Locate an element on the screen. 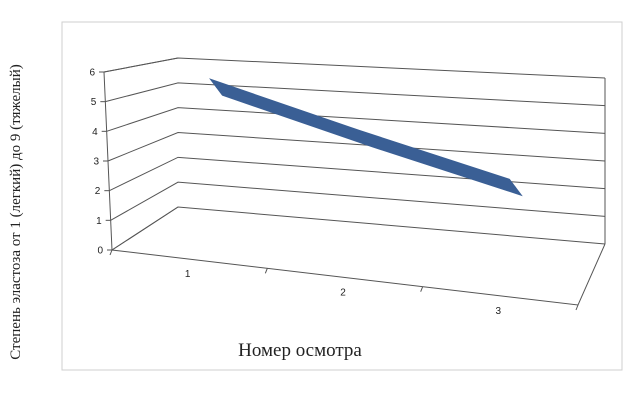 This screenshot has height=415, width=625. y-tick-label: 2 is located at coordinates (98, 191).